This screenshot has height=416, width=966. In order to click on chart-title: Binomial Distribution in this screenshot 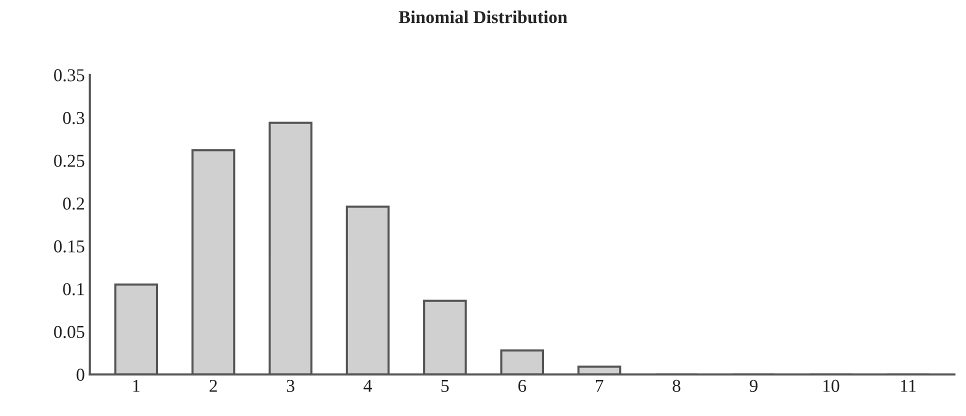, I will do `click(483, 17)`.